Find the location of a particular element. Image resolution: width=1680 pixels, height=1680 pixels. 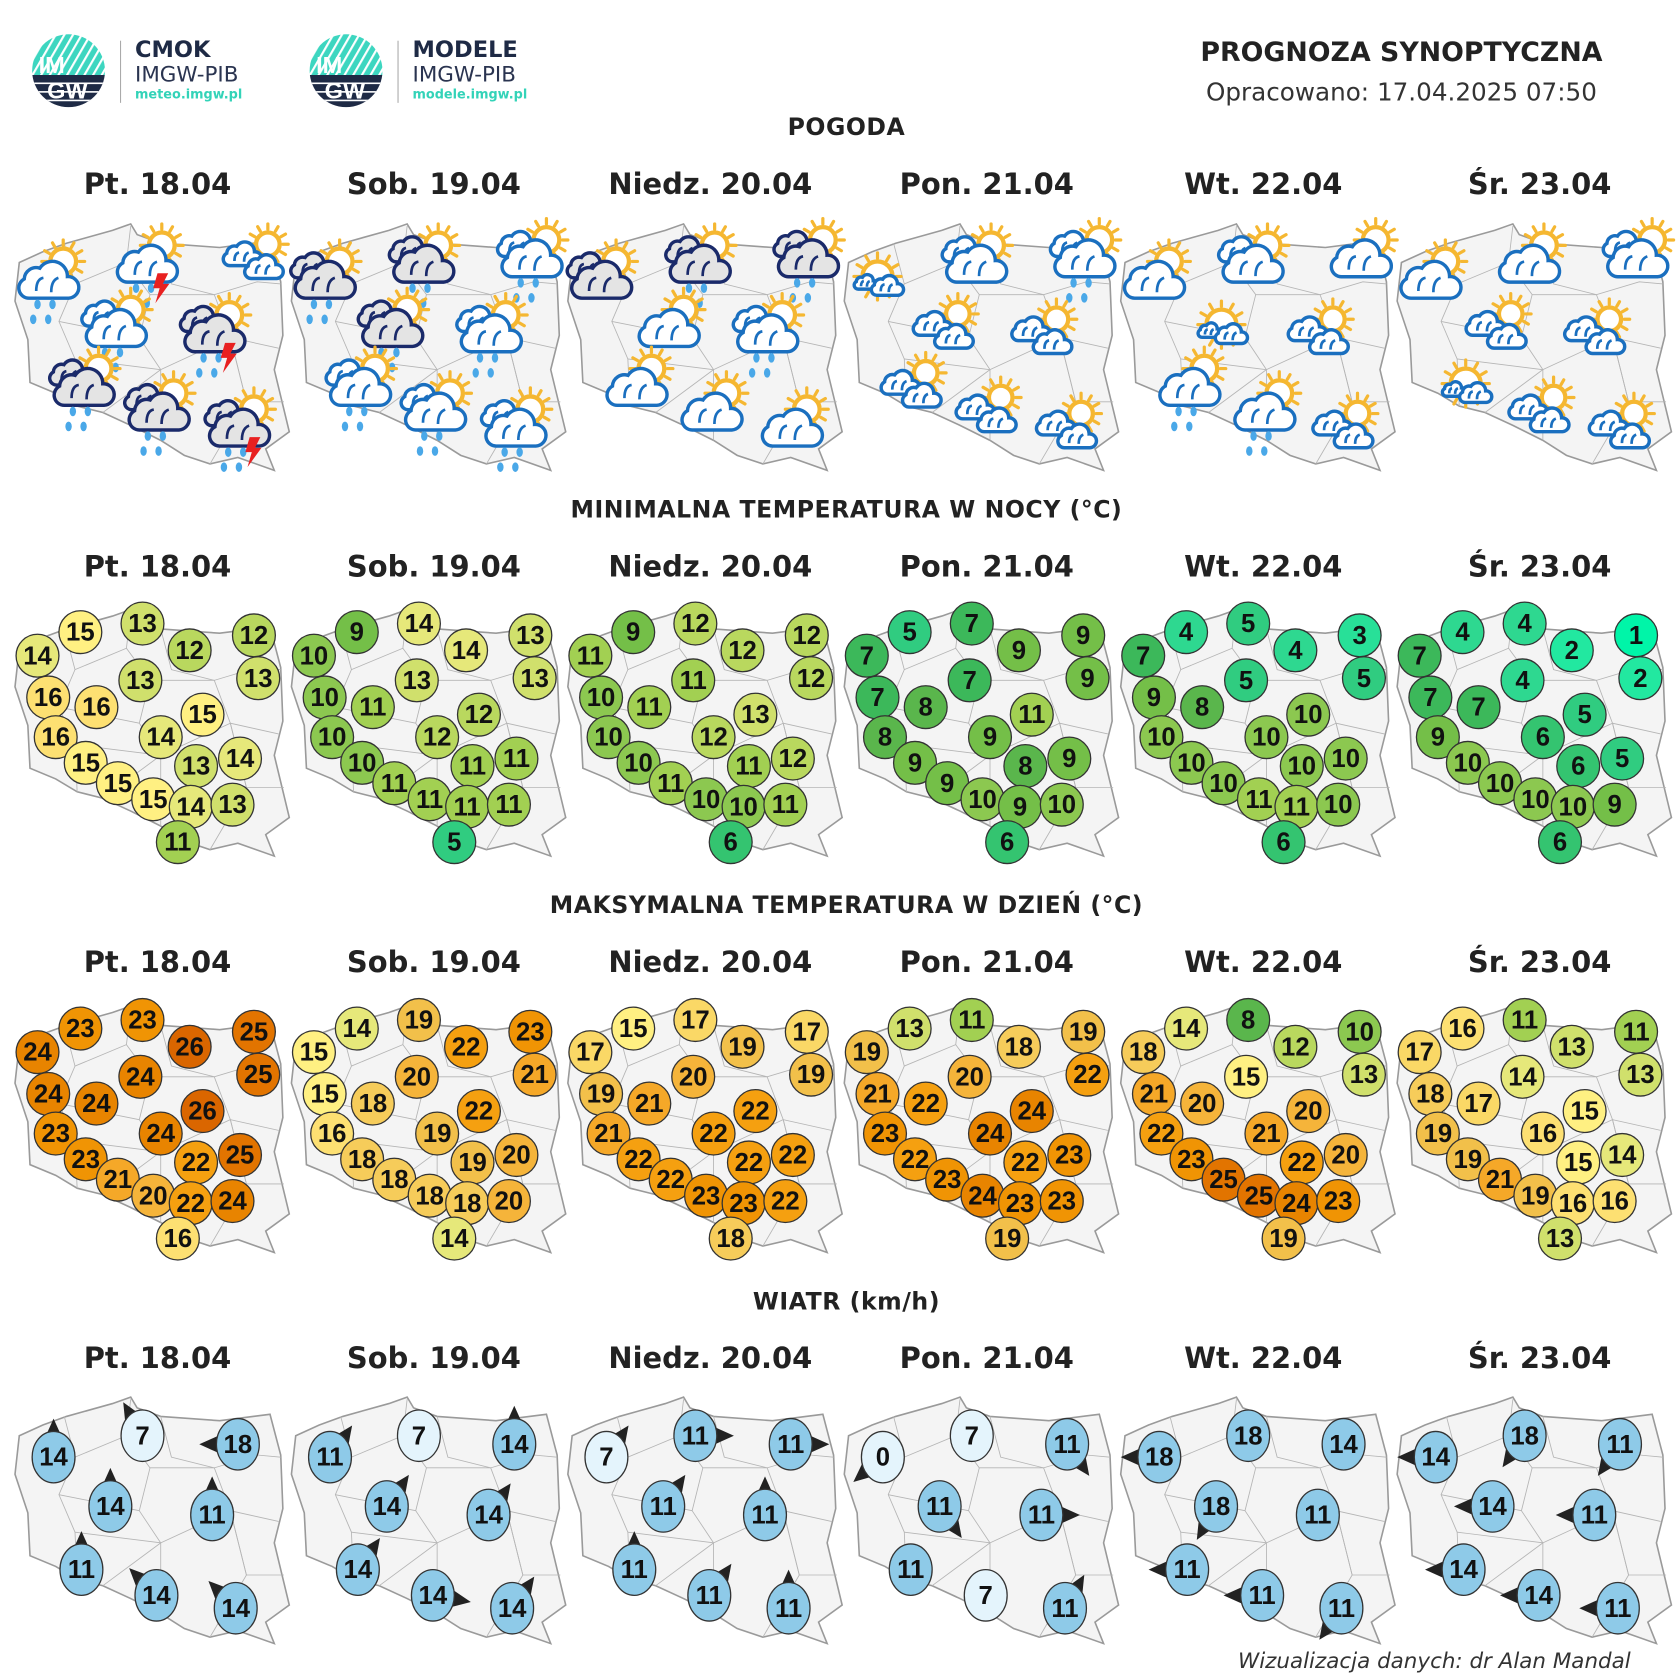

temperature-value: 9 is located at coordinates (947, 784).